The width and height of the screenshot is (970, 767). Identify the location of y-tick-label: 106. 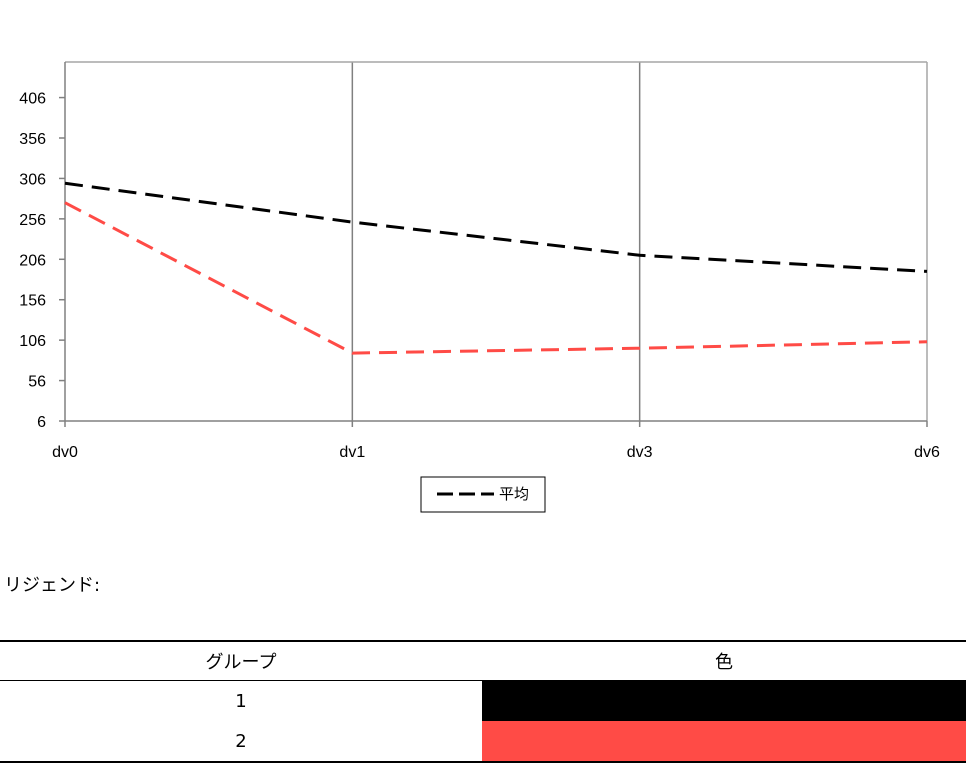
(32, 341).